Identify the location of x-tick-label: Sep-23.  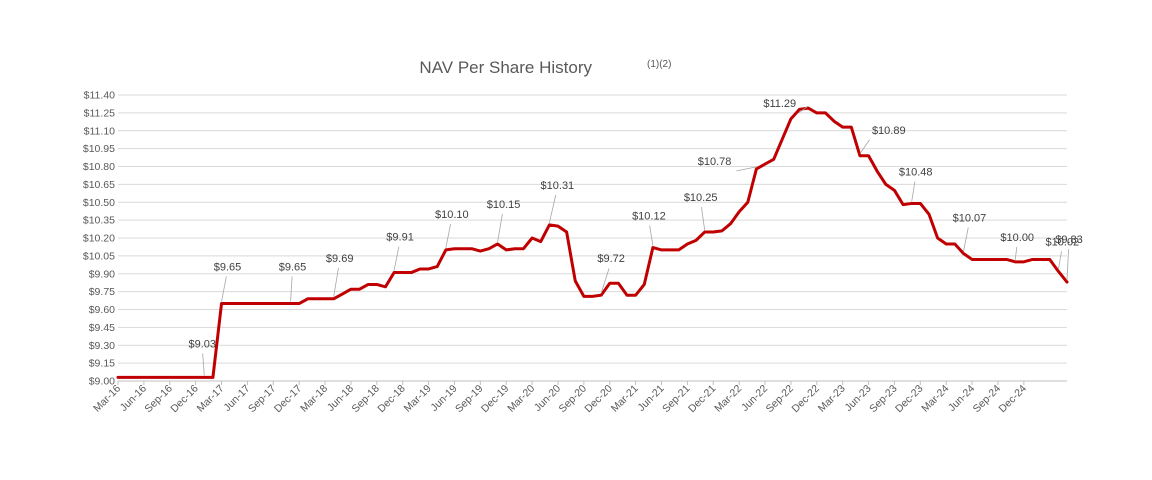
(883, 399).